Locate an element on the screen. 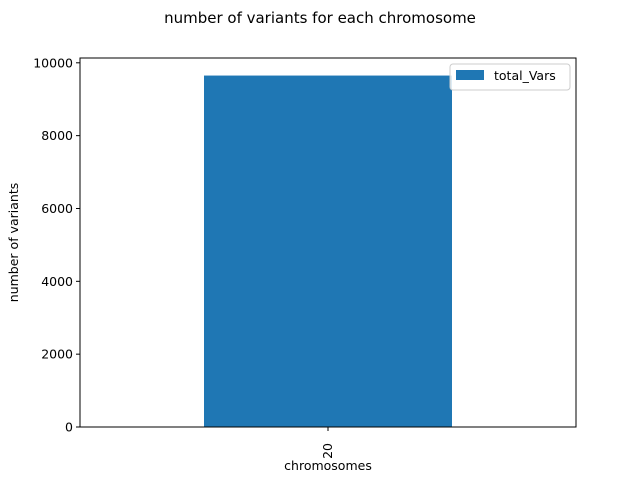  chart-title: number of variants for each chromosome is located at coordinates (320, 18).